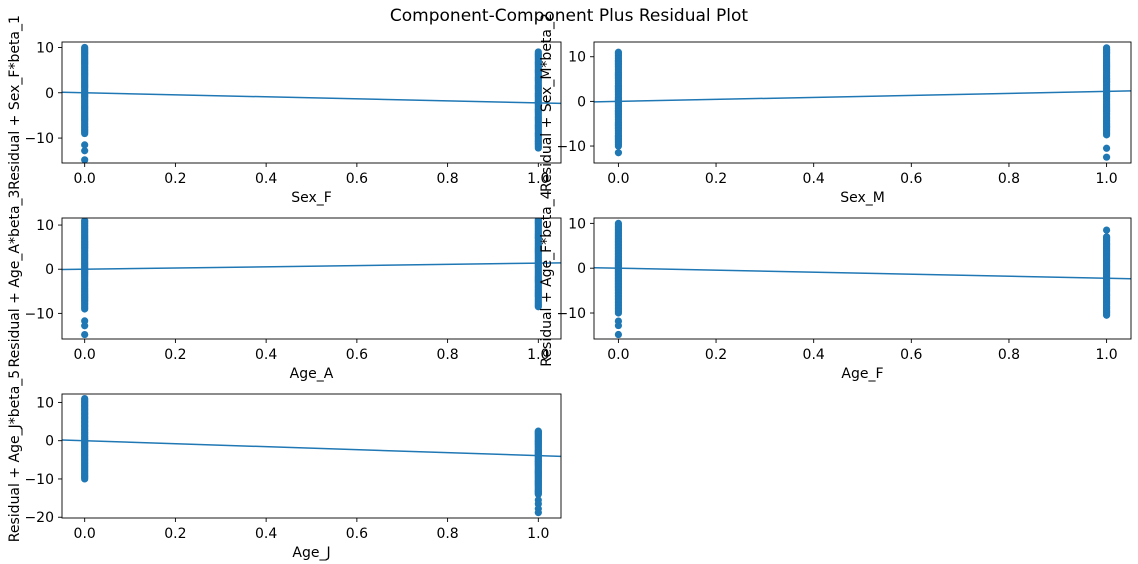 The width and height of the screenshot is (1138, 564). Describe the element at coordinates (311, 198) in the screenshot. I see `x-axis-label: Sex_F` at that location.